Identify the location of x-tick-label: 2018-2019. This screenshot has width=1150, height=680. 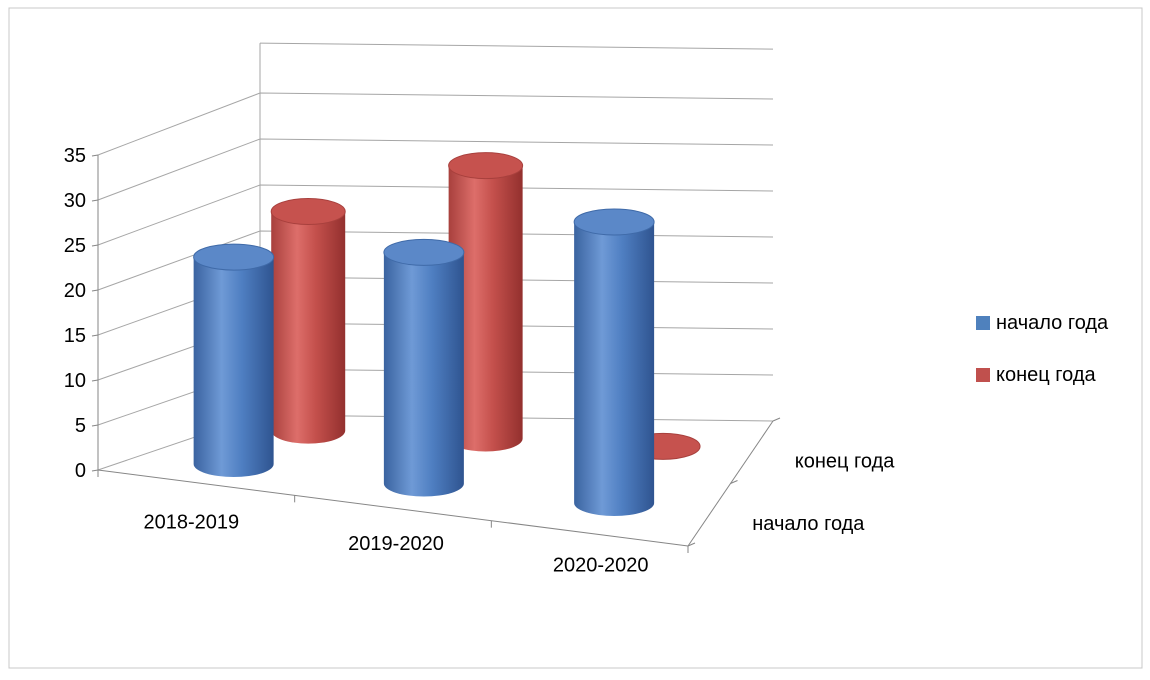
(192, 523).